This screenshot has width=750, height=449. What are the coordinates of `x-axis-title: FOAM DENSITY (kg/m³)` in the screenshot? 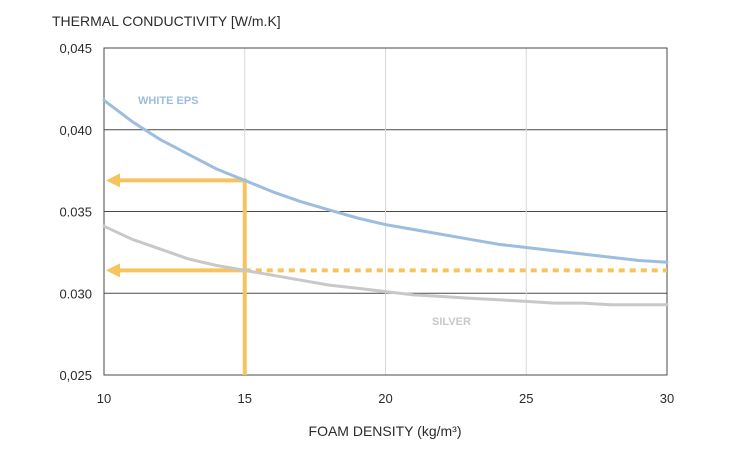 It's located at (385, 431).